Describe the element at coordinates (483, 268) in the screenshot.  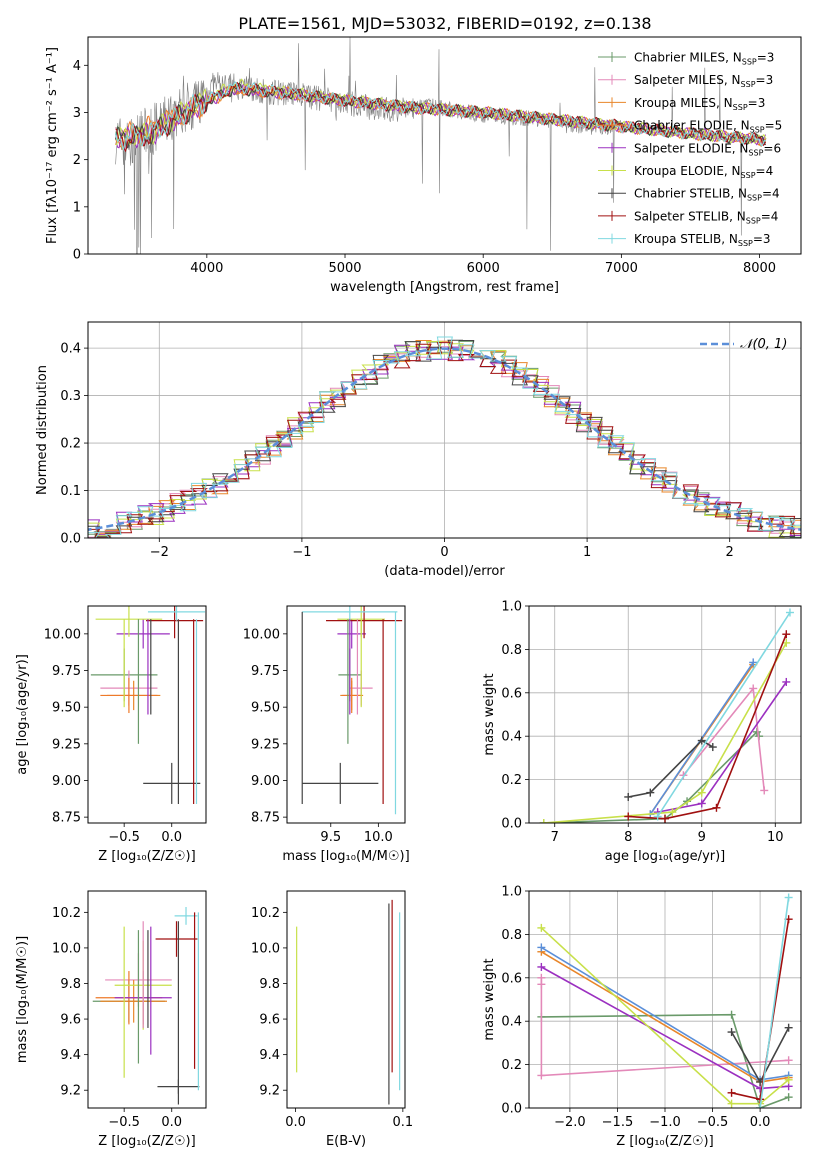
I see `x-tick-label: 6000` at that location.